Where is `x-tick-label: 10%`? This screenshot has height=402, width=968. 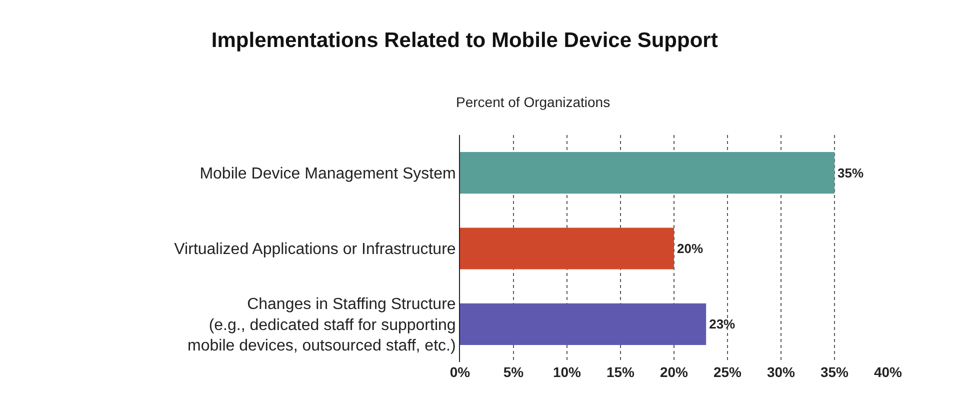
x-tick-label: 10% is located at coordinates (567, 372).